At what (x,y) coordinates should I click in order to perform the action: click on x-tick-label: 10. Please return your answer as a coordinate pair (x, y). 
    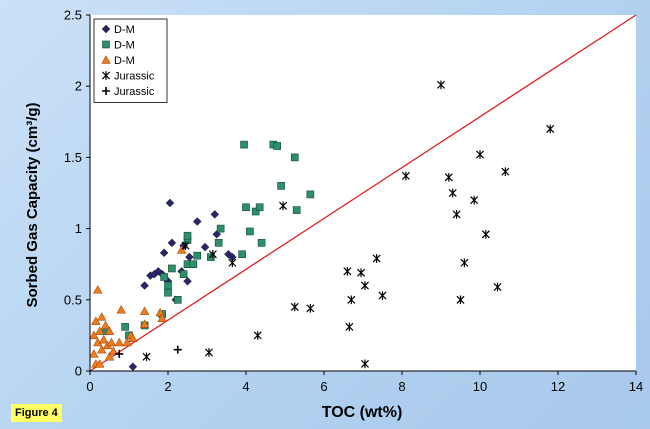
    Looking at the image, I should click on (480, 386).